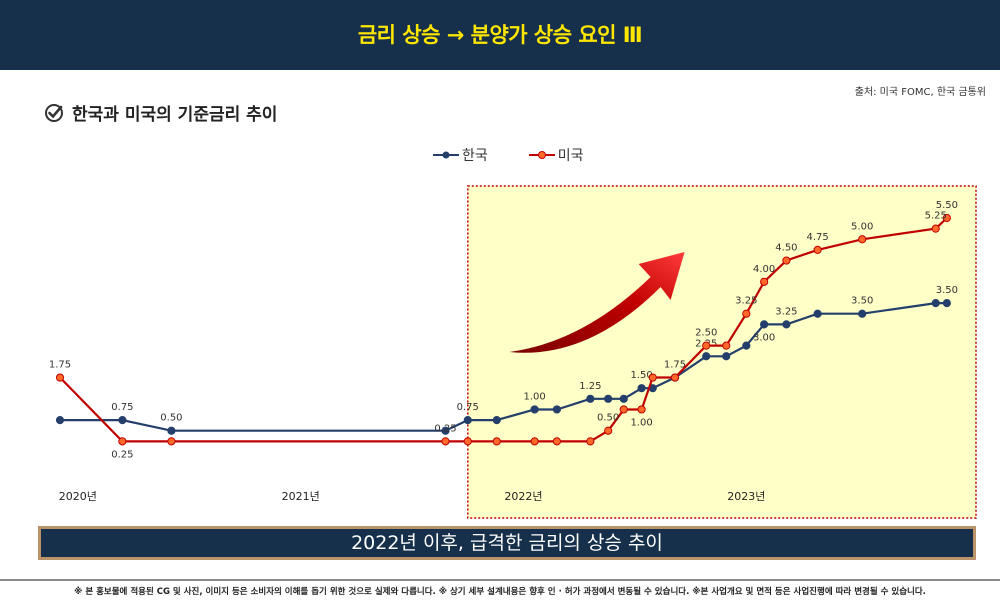 This screenshot has width=1000, height=600. Describe the element at coordinates (590, 386) in the screenshot. I see `data-label-korea: 1.25` at that location.